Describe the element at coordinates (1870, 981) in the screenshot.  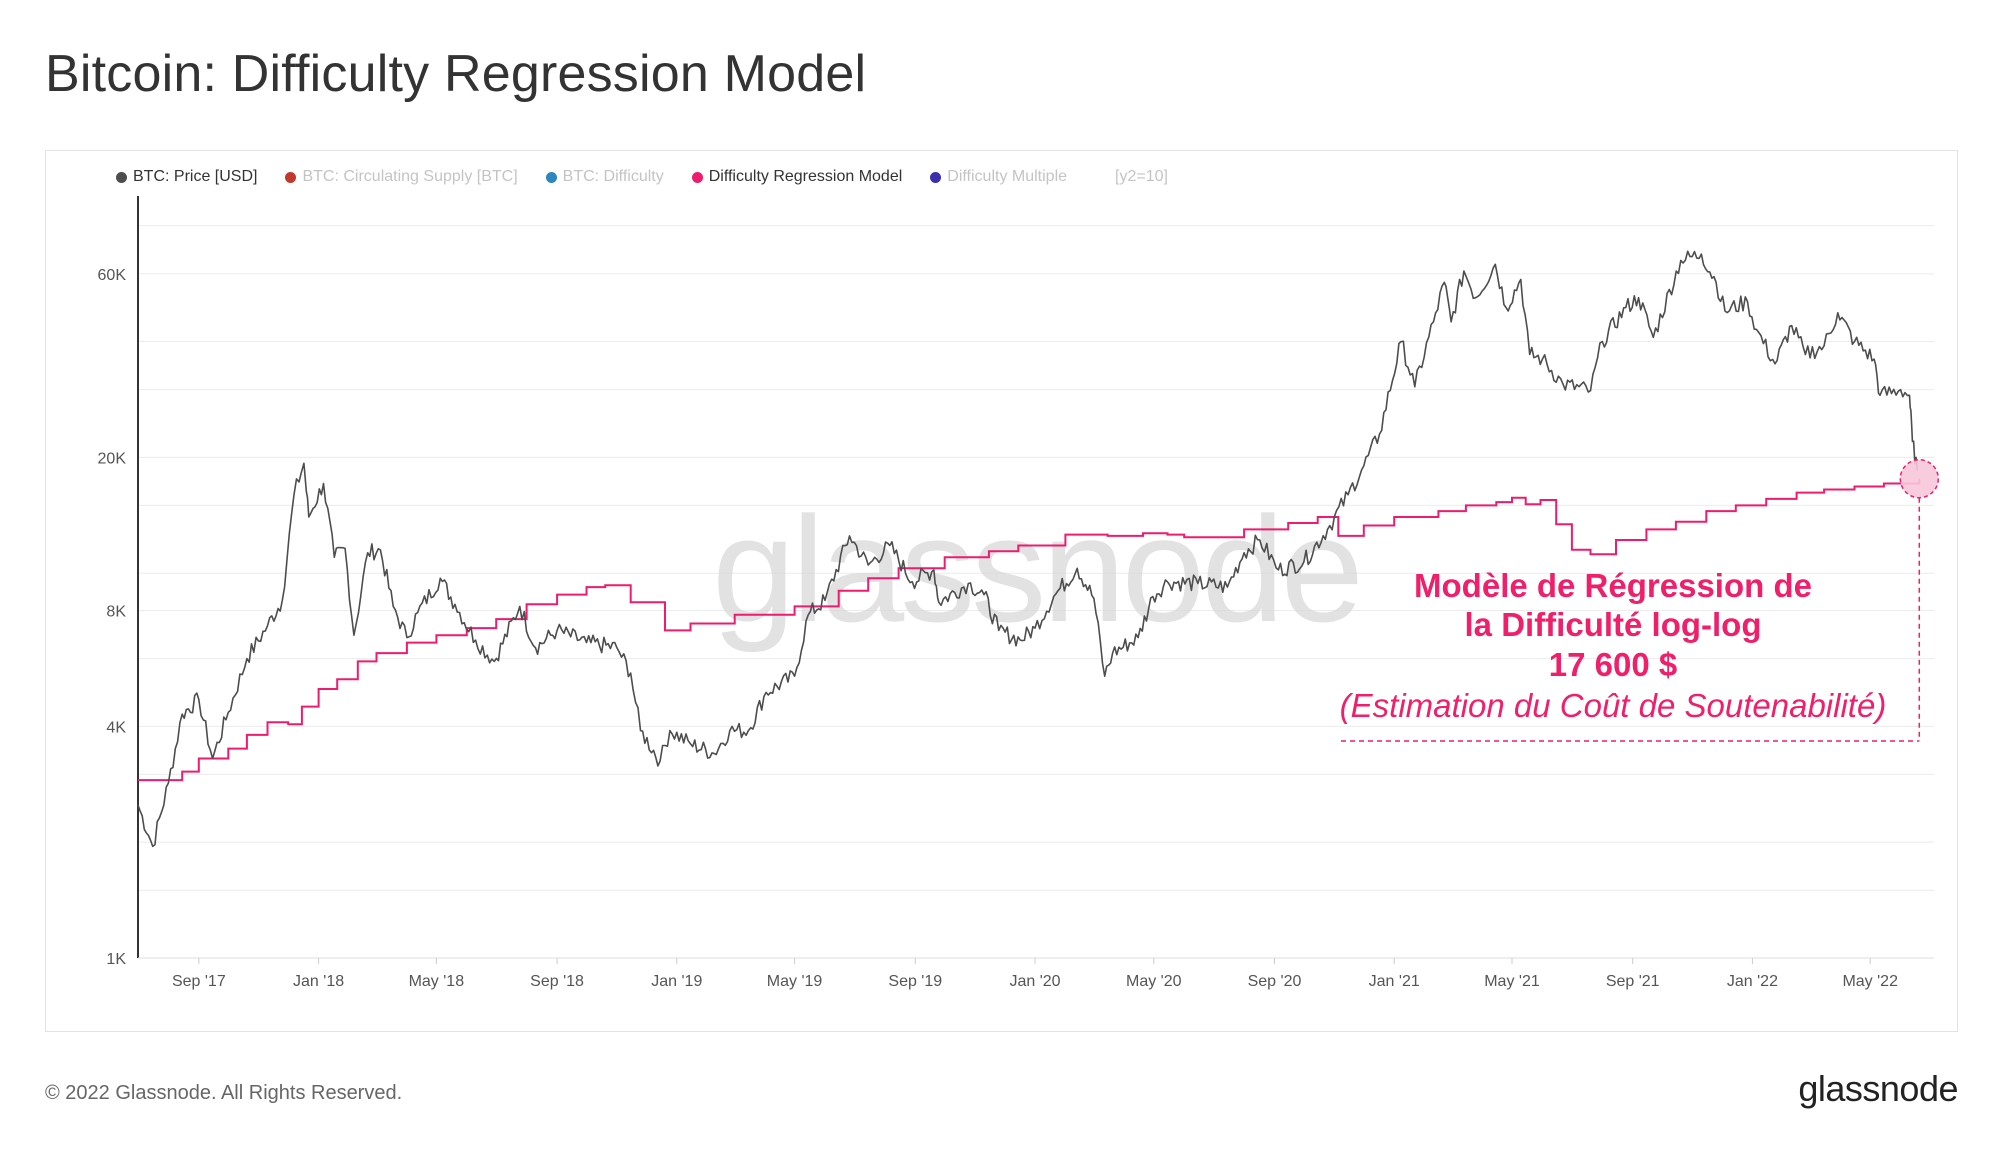
I see `x-tick-label: May '22` at that location.